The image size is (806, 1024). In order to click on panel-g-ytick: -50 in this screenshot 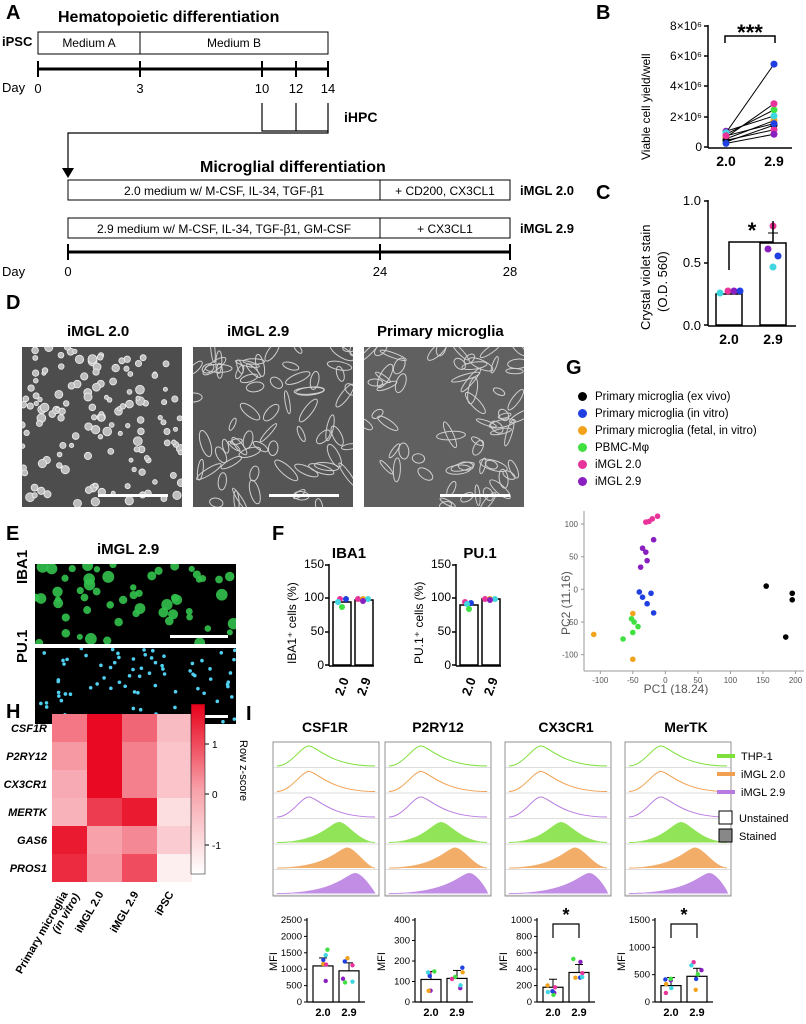, I will do `click(572, 622)`.